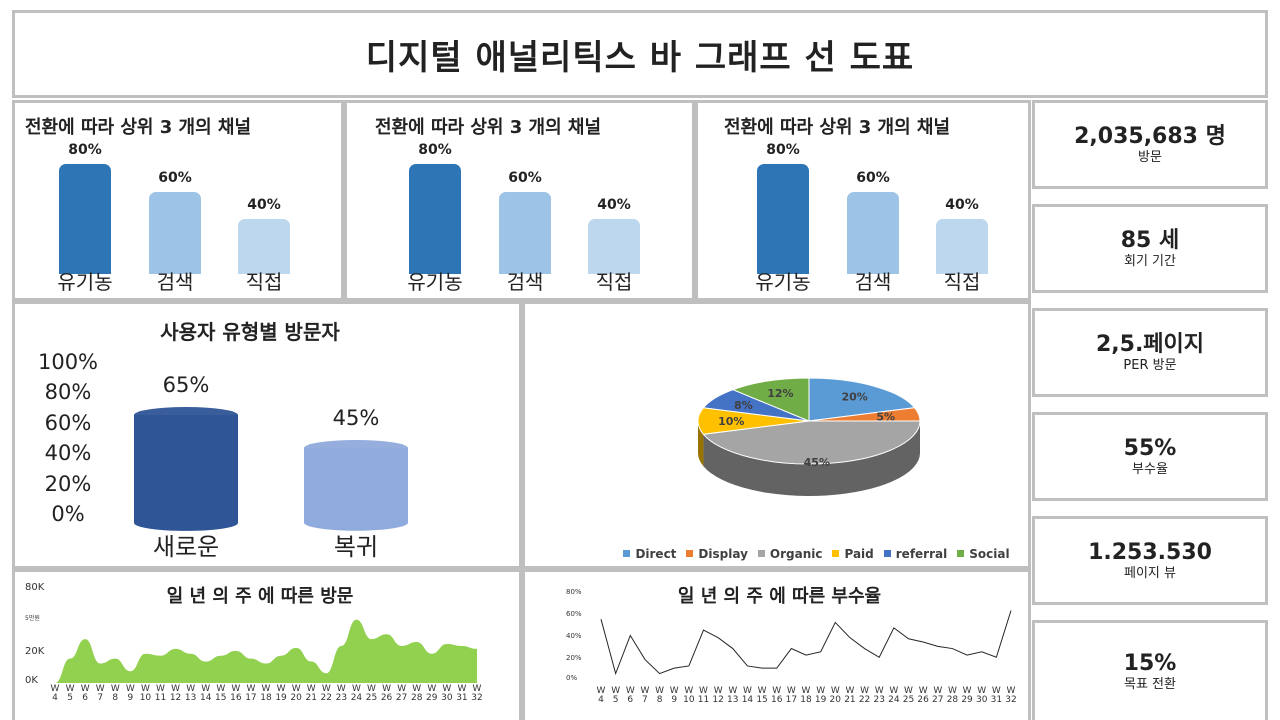  I want to click on x-tick-label: W 11, so click(160, 693).